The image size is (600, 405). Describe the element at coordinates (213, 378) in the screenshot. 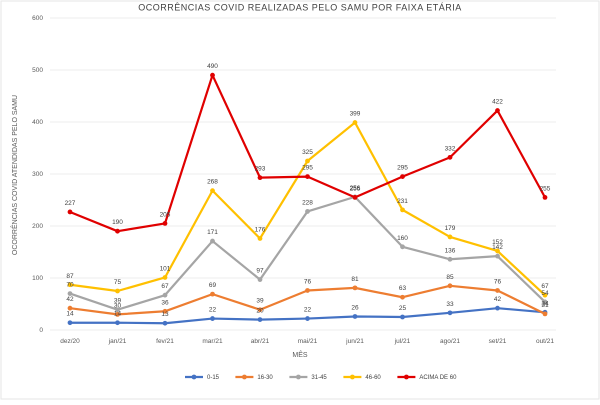

I see `legend-label: 0-15` at that location.